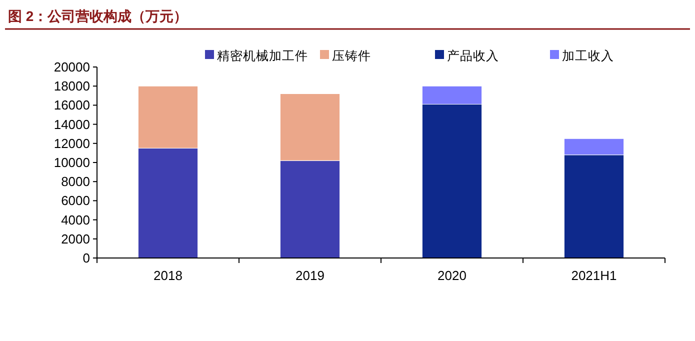 This screenshot has height=341, width=695. Describe the element at coordinates (310, 275) in the screenshot. I see `x-tick-label: 2019` at that location.